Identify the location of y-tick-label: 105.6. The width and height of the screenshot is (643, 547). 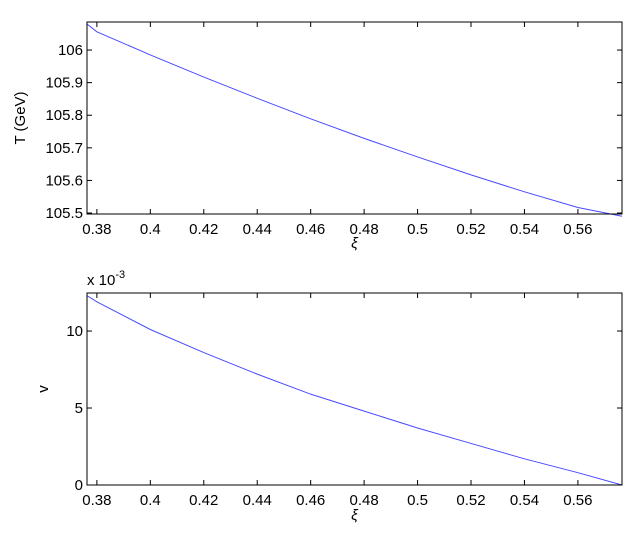
(64, 180).